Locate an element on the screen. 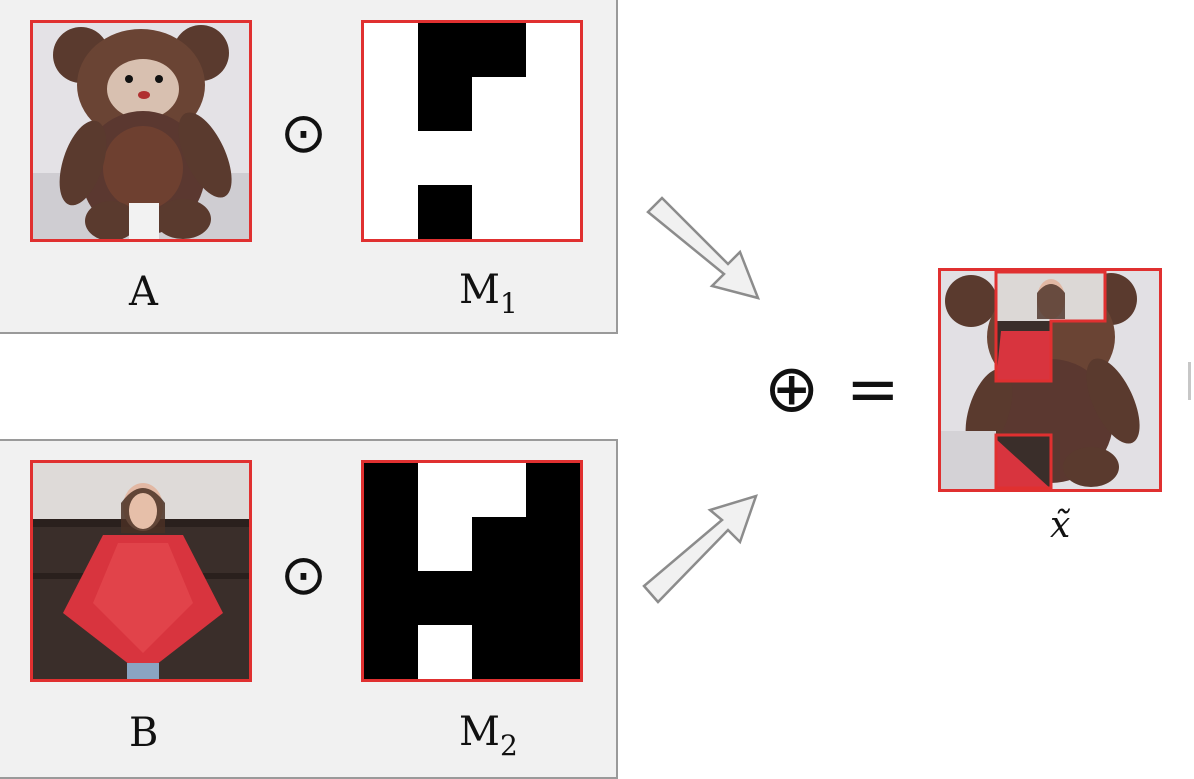 The image size is (1194, 779). oplus-operator: ⊕ is located at coordinates (792, 388).